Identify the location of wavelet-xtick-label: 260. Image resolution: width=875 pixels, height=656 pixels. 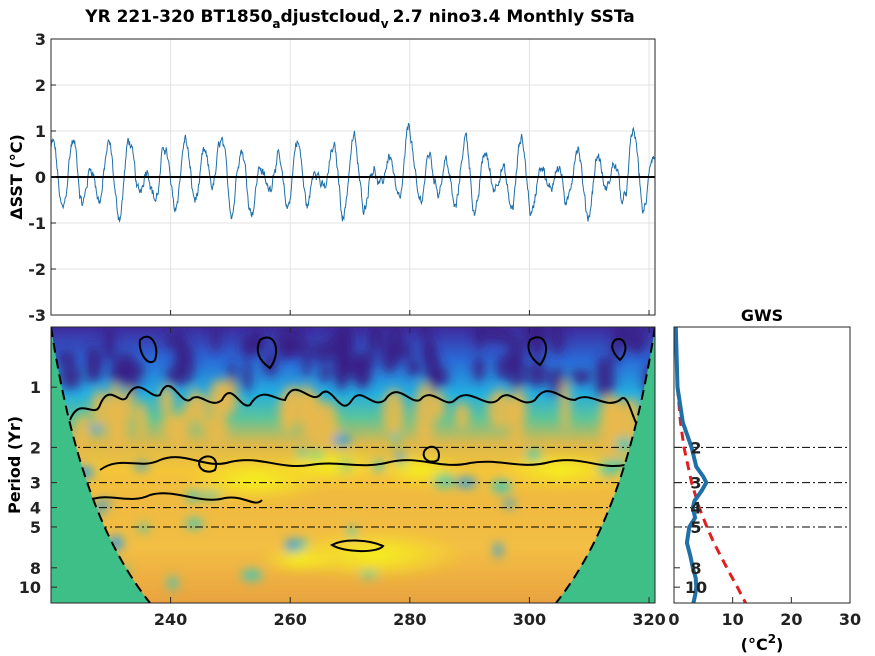
(290, 619).